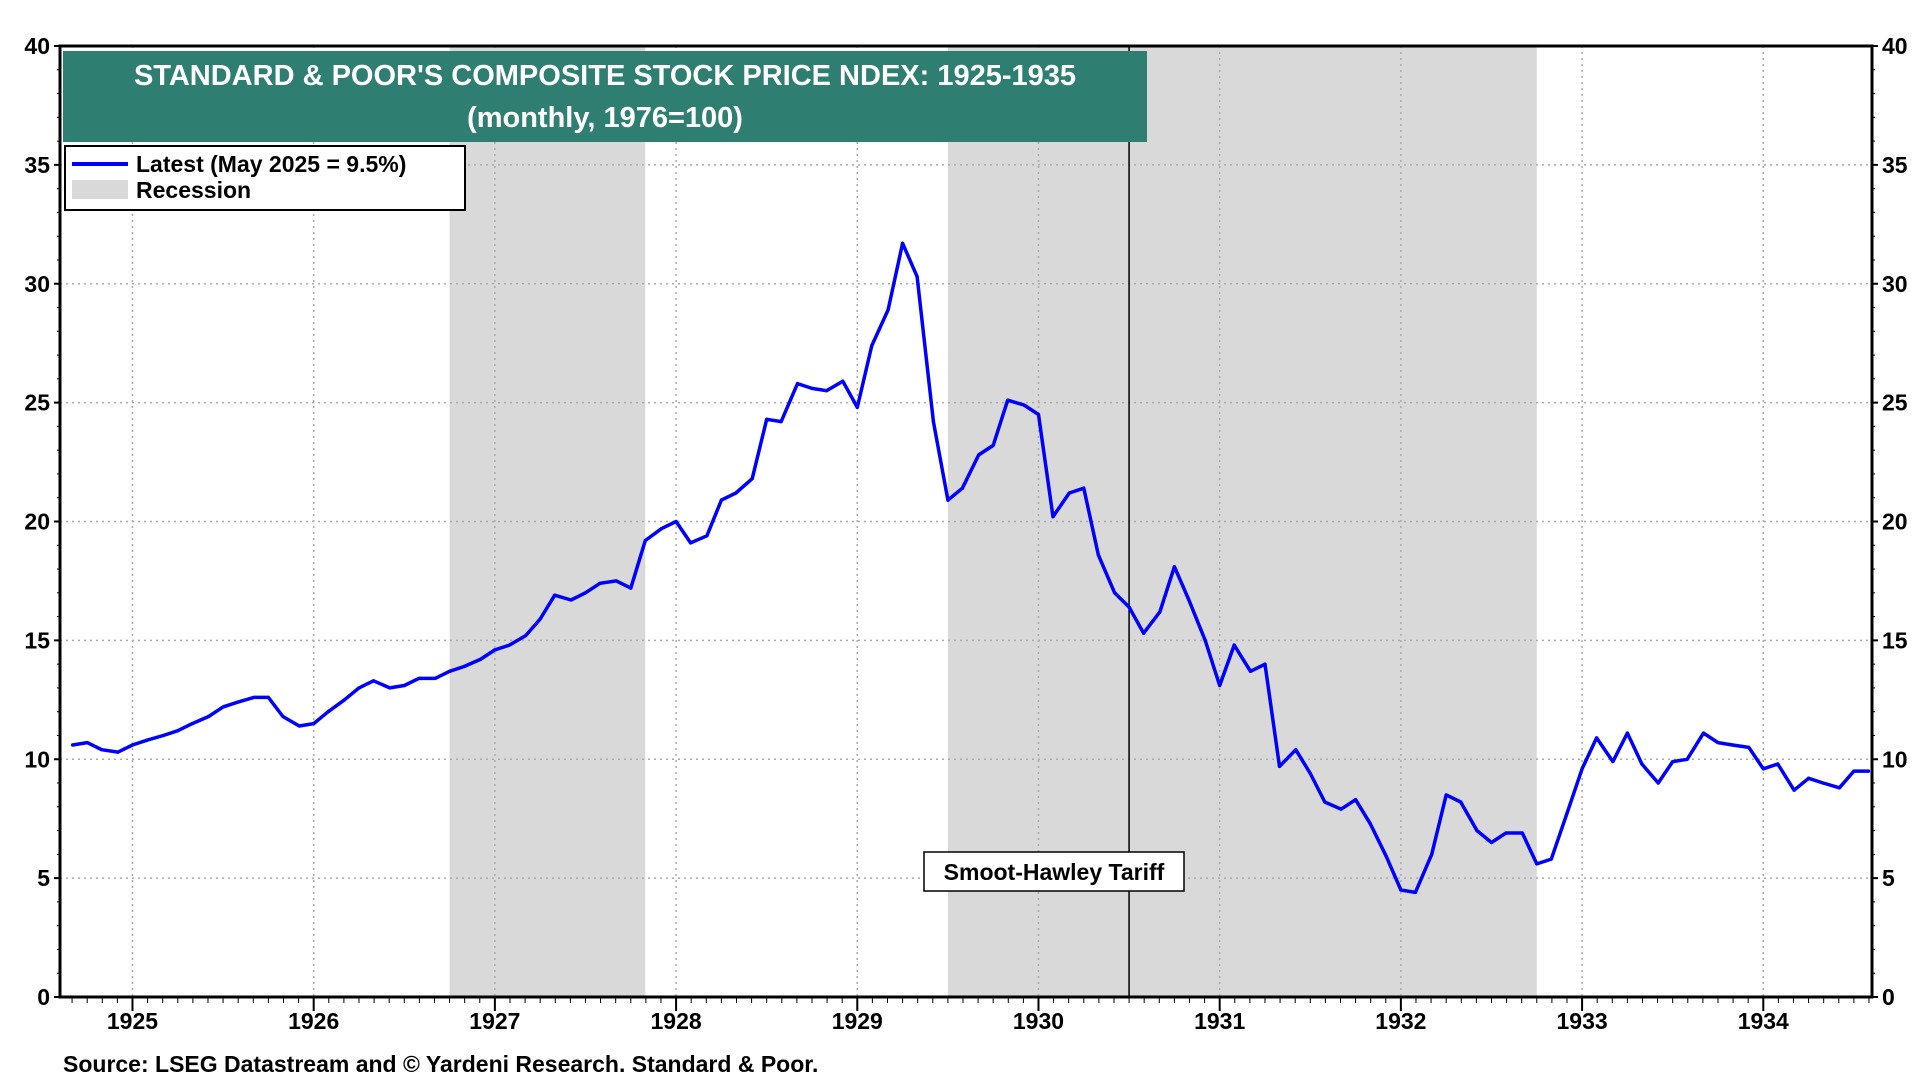  Describe the element at coordinates (37, 640) in the screenshot. I see `y-tick-label-left: 15` at that location.